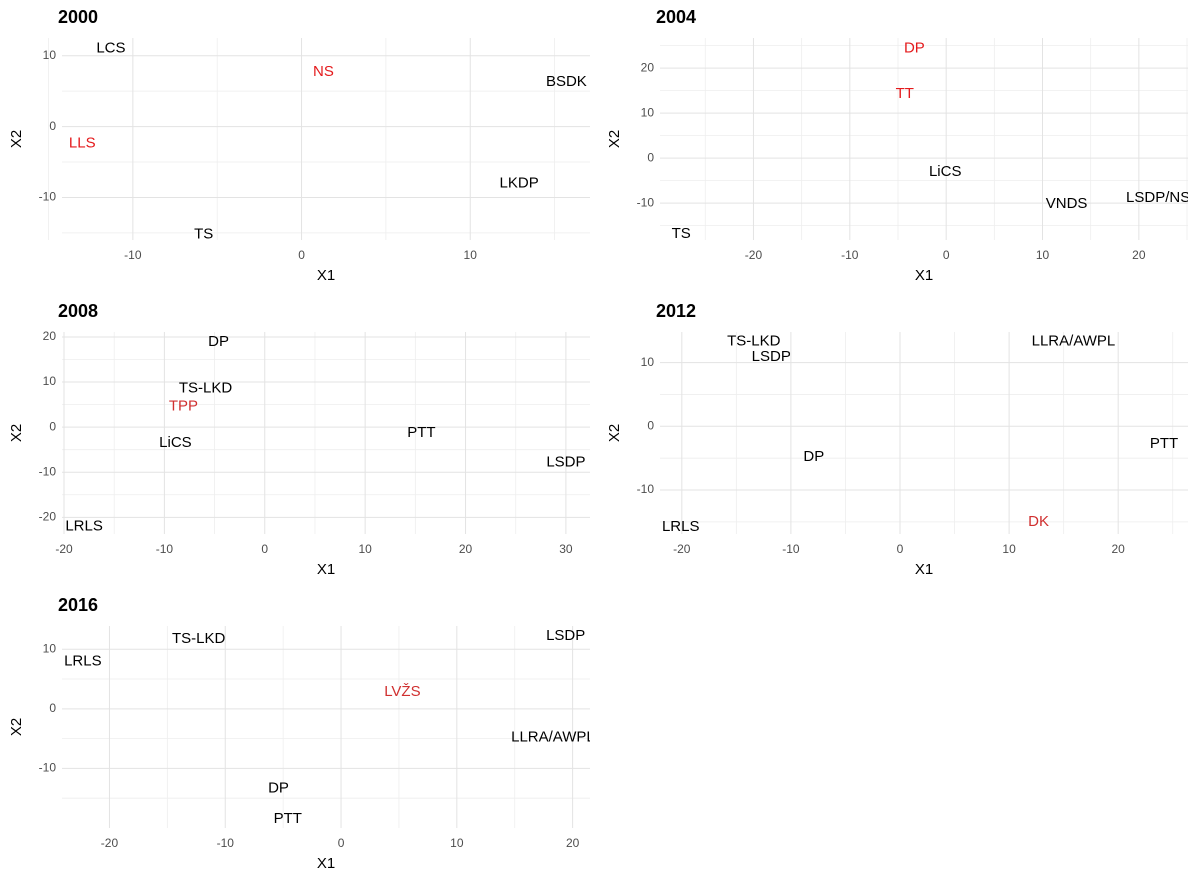 The width and height of the screenshot is (1199, 878). What do you see at coordinates (323, 71) in the screenshot?
I see `point-label: NS` at bounding box center [323, 71].